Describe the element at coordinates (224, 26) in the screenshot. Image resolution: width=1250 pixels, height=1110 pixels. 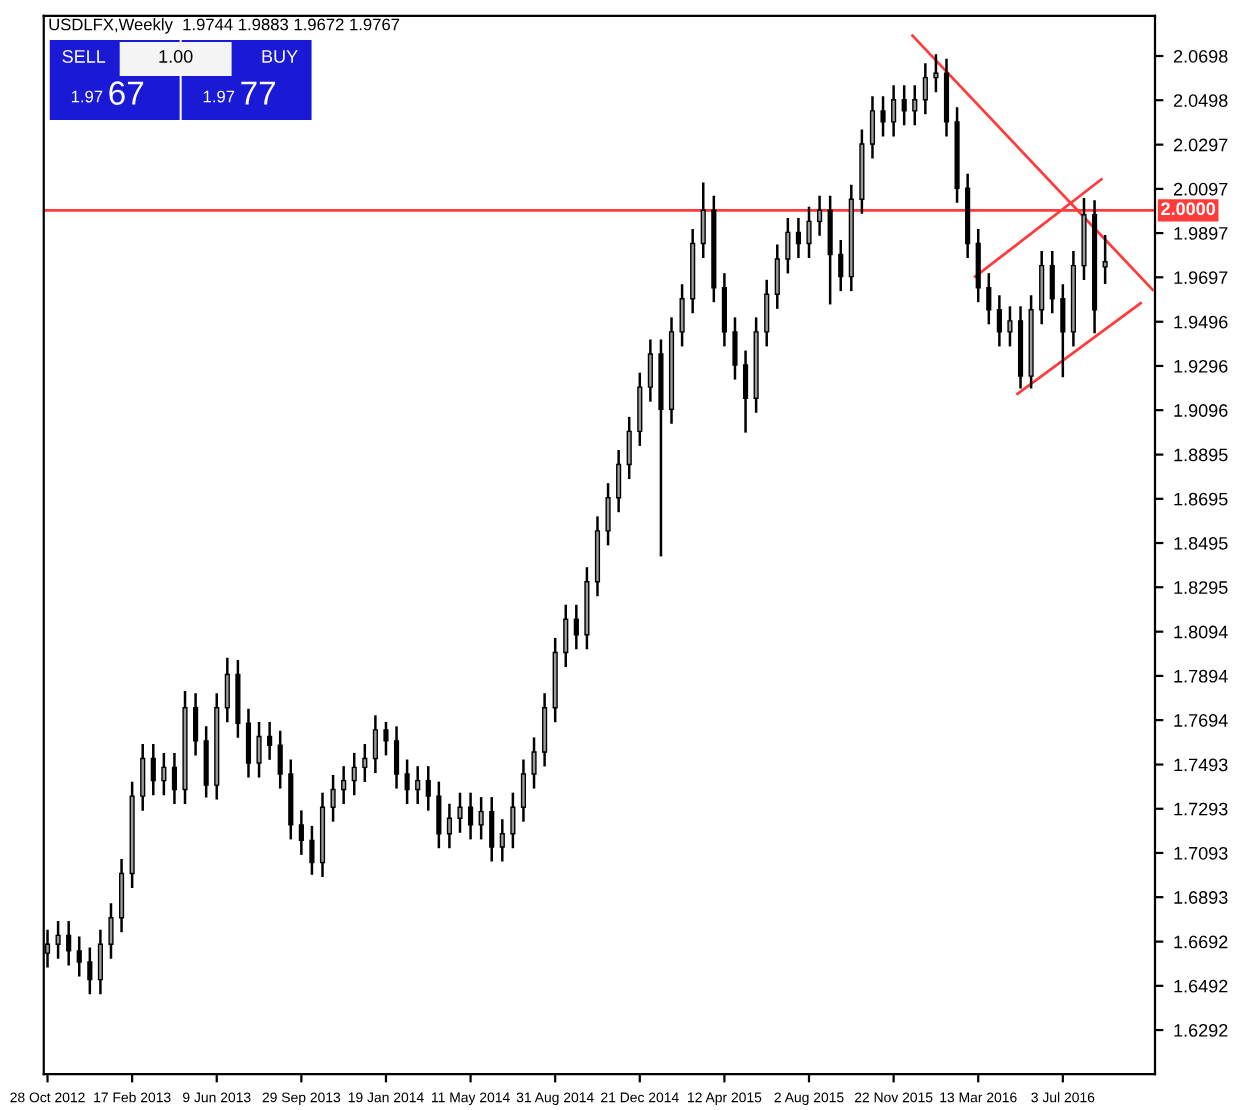
I see `chart-title: USDLFX,Weekly 1.9744 1.9883 1.9672 1.9767` at that location.